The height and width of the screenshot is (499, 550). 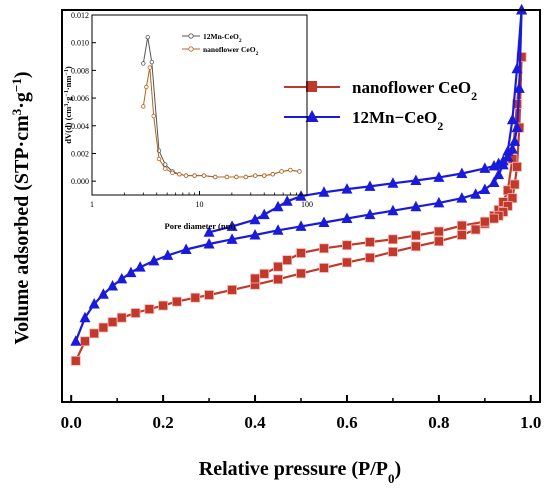 I want to click on inset-y-tick-label-0-006: 0.006, so click(x=80, y=98).